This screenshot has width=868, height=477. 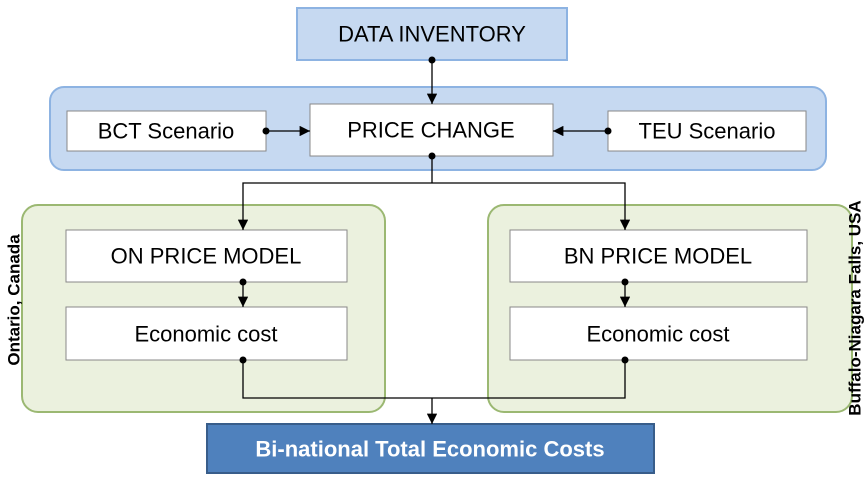 I want to click on side-label: Ontario, Canada, so click(x=14, y=300).